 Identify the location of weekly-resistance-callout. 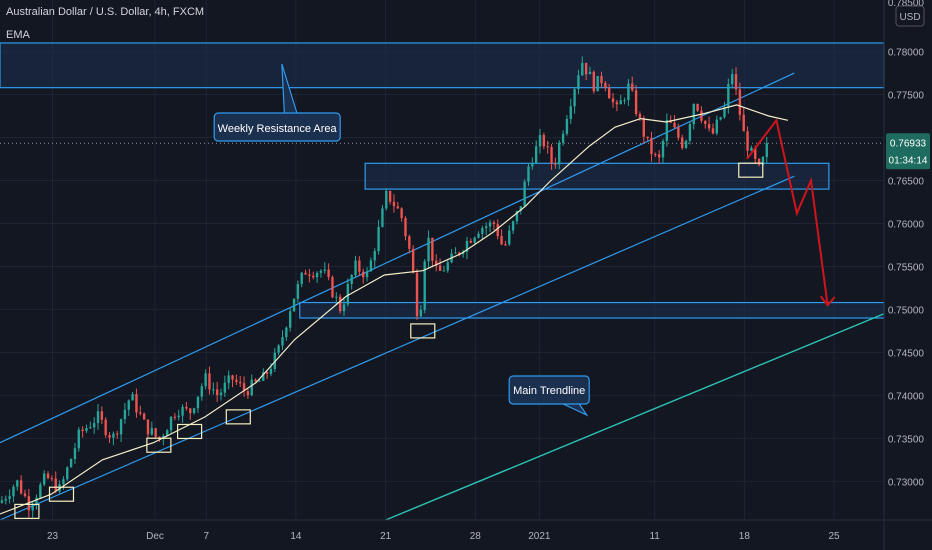
(277, 127).